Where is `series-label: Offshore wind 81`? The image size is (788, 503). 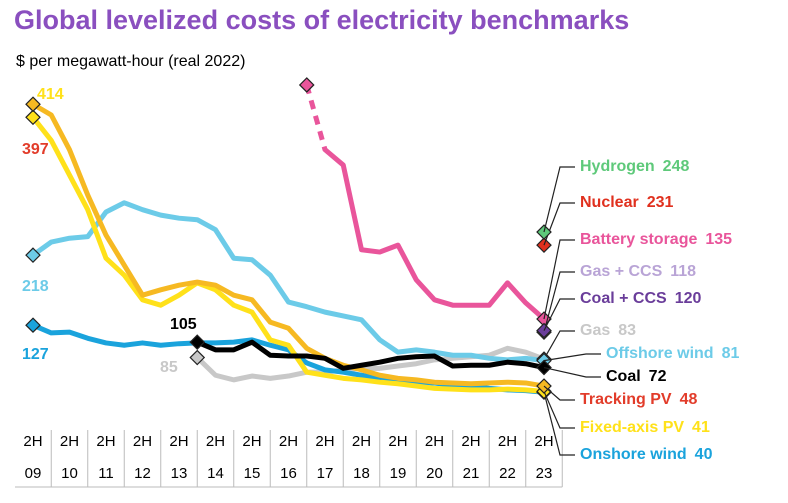
series-label: Offshore wind 81 is located at coordinates (672, 353).